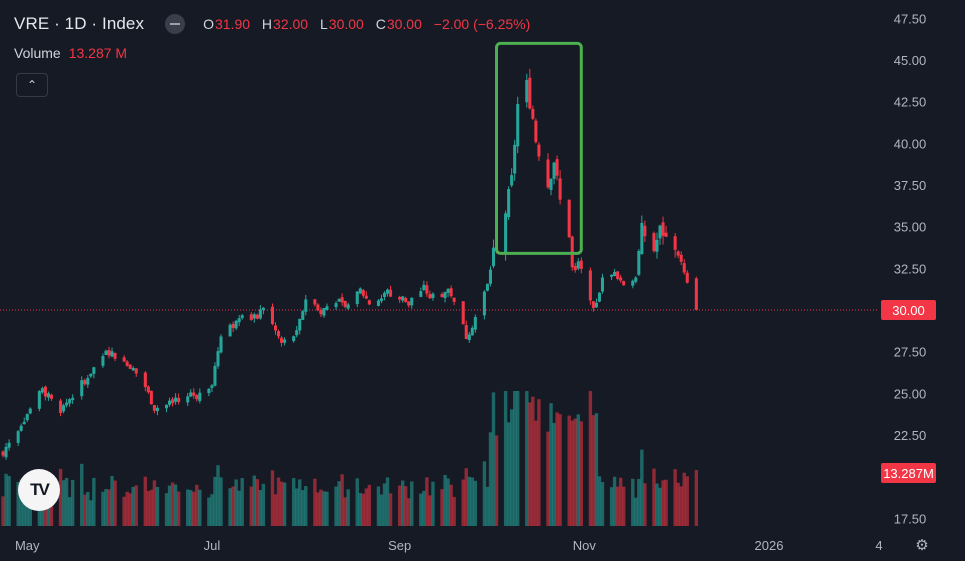 This screenshot has height=561, width=965. What do you see at coordinates (39, 490) in the screenshot?
I see `tradingview-logo: TV` at bounding box center [39, 490].